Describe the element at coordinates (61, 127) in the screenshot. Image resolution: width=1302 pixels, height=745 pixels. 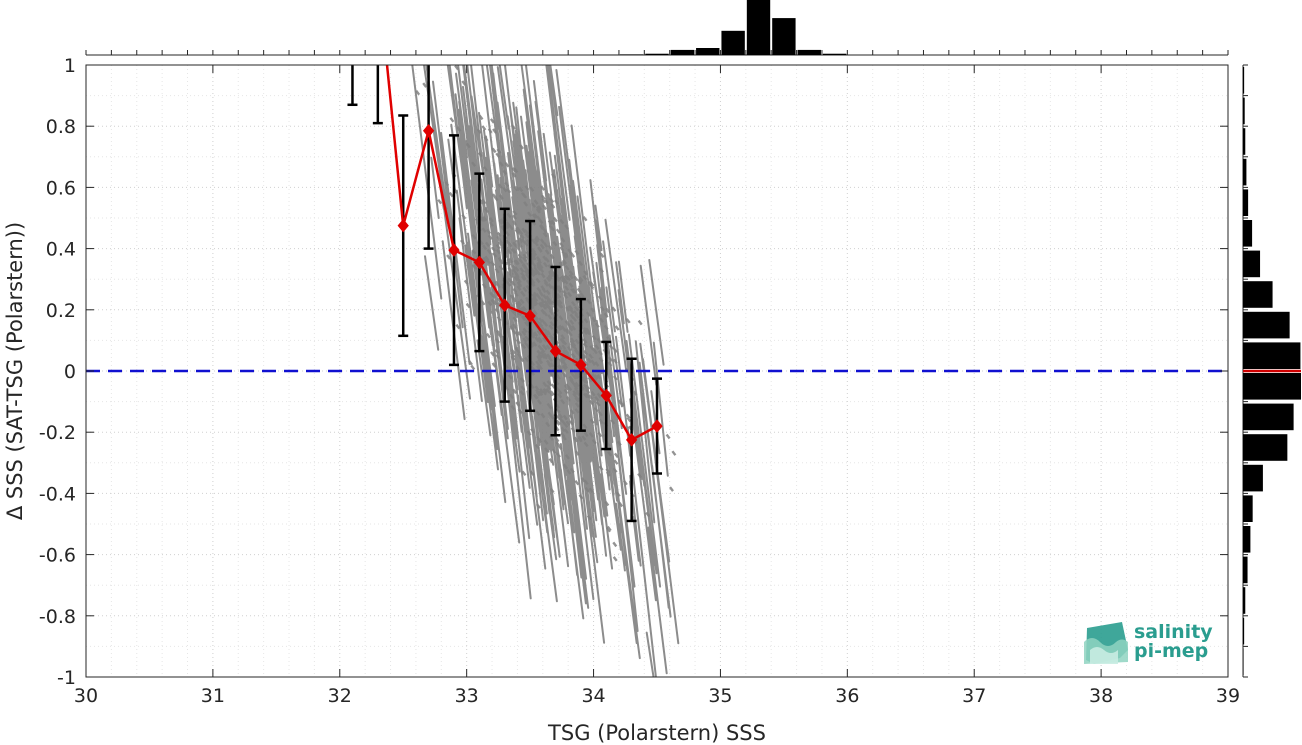
I see `y-tick-label: 0.8` at that location.